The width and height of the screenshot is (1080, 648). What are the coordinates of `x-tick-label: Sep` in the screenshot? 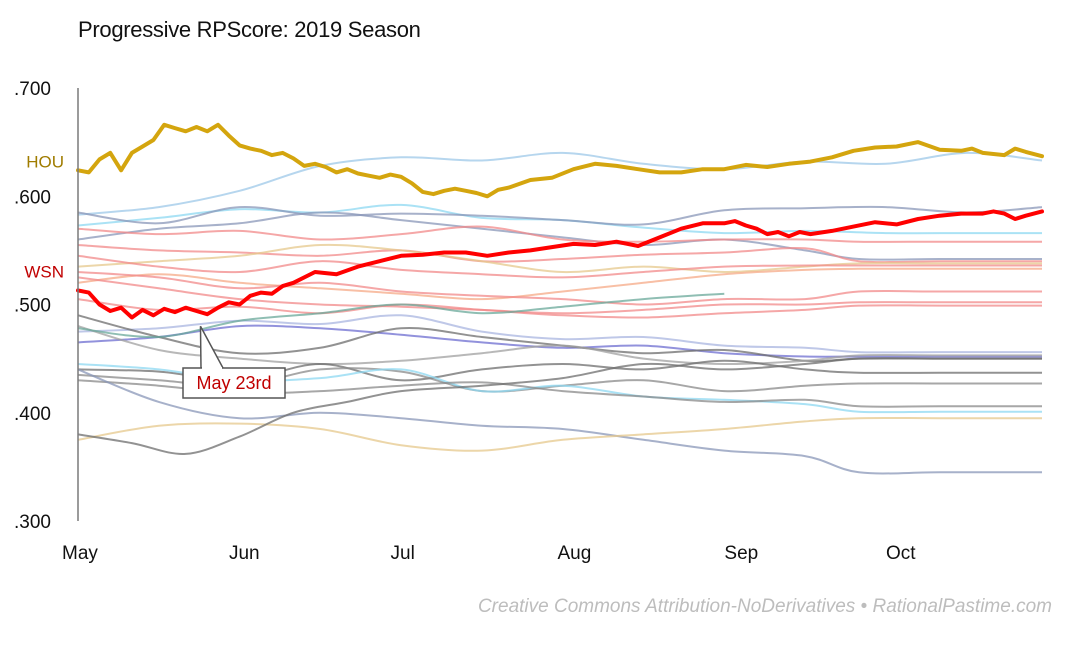 It's located at (741, 553).